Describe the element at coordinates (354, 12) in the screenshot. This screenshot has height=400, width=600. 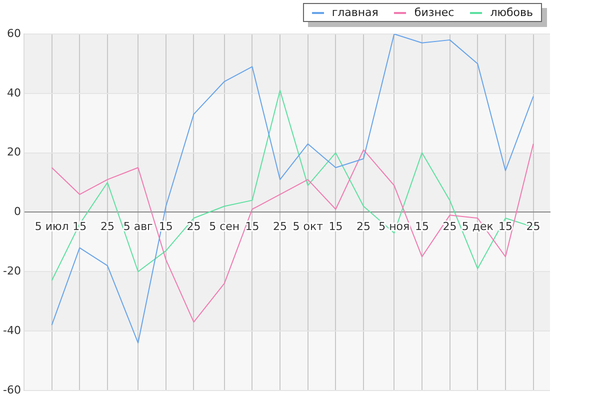
I see `legend-label: главная` at that location.